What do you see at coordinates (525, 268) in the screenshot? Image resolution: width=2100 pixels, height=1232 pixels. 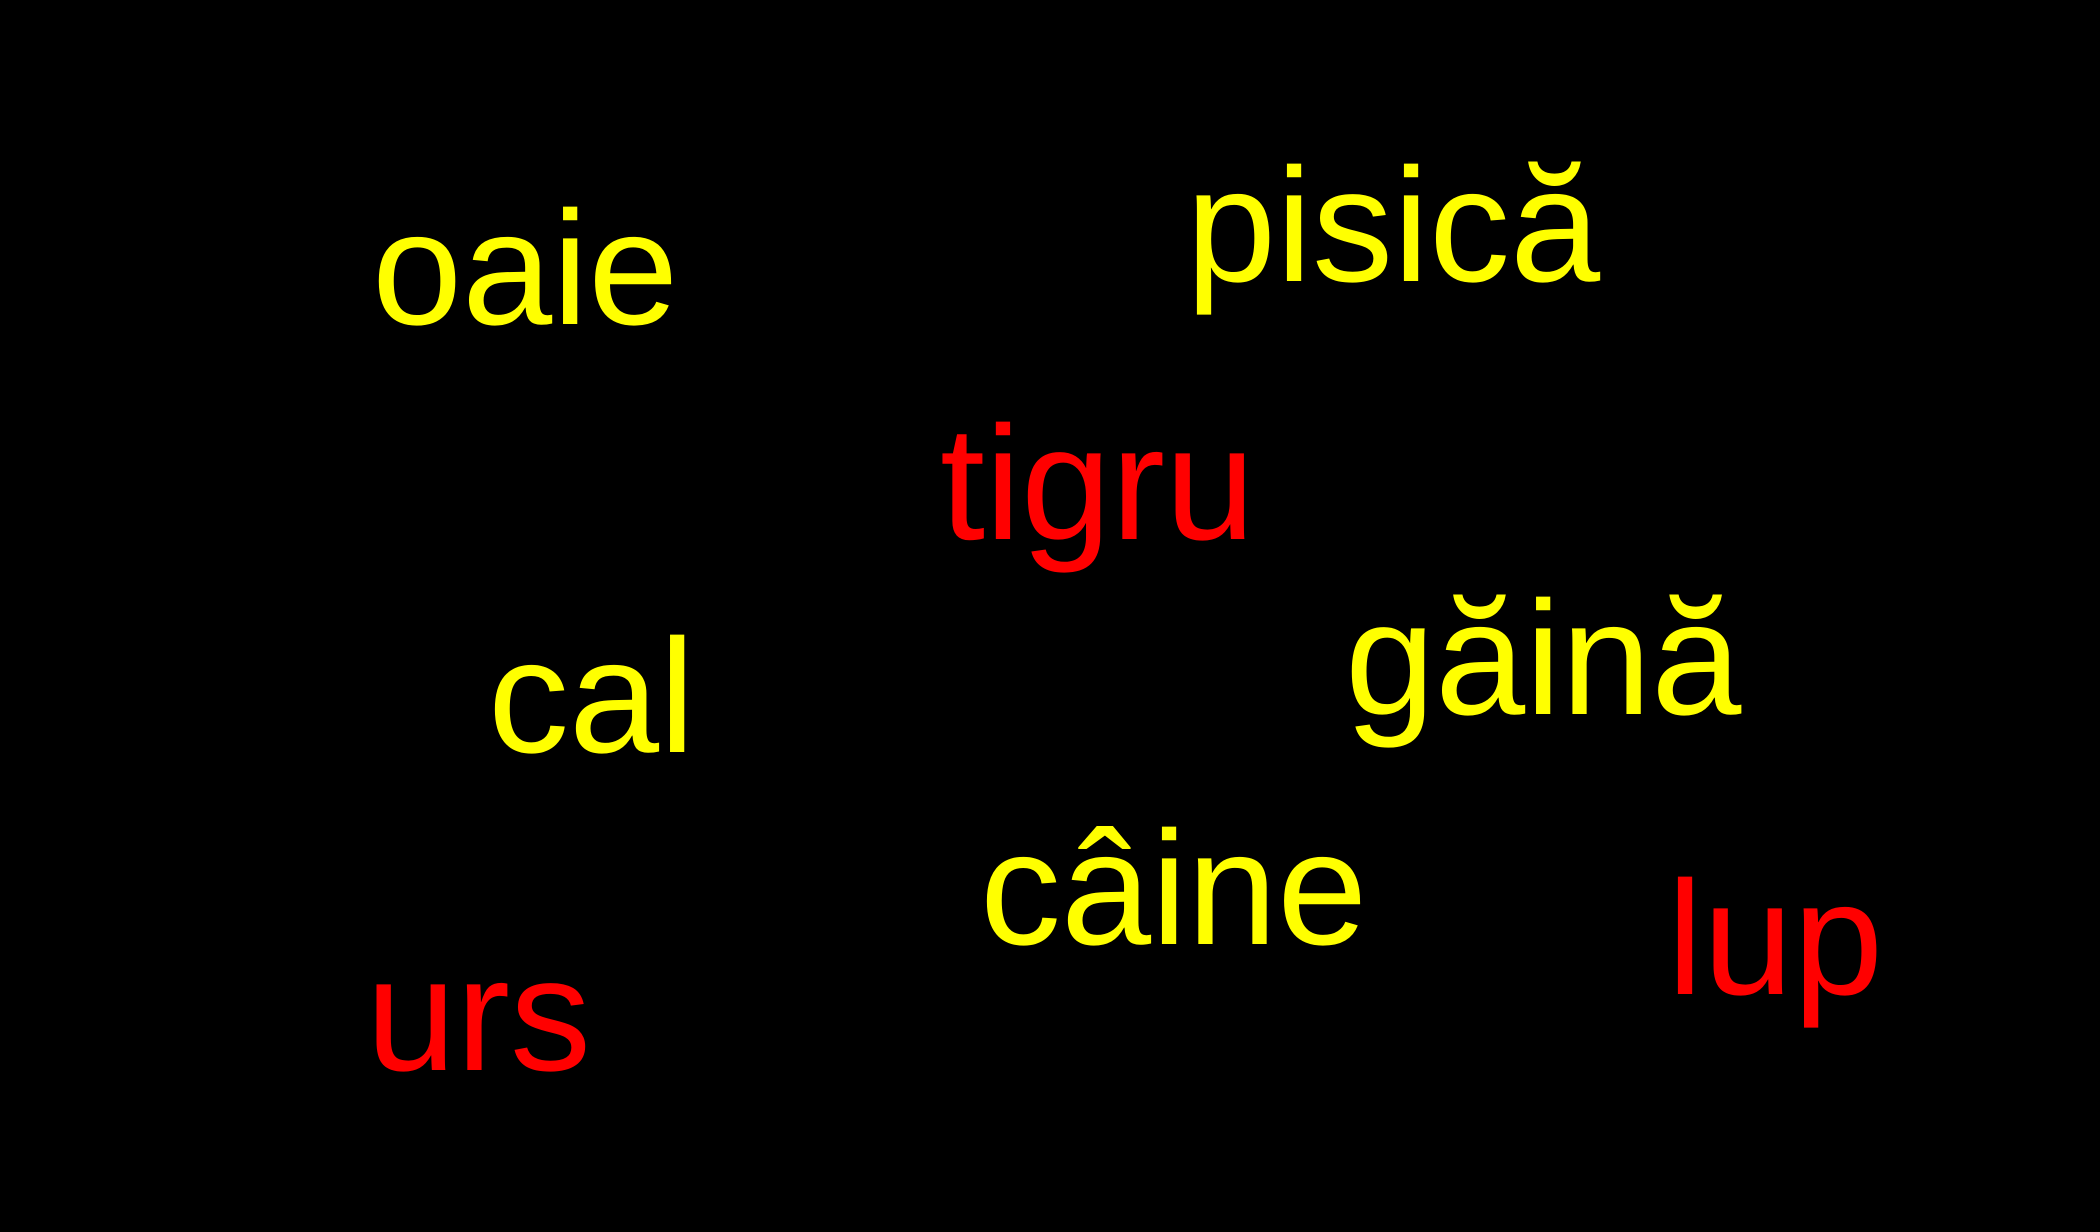 I see `word-oaie: oaie` at bounding box center [525, 268].